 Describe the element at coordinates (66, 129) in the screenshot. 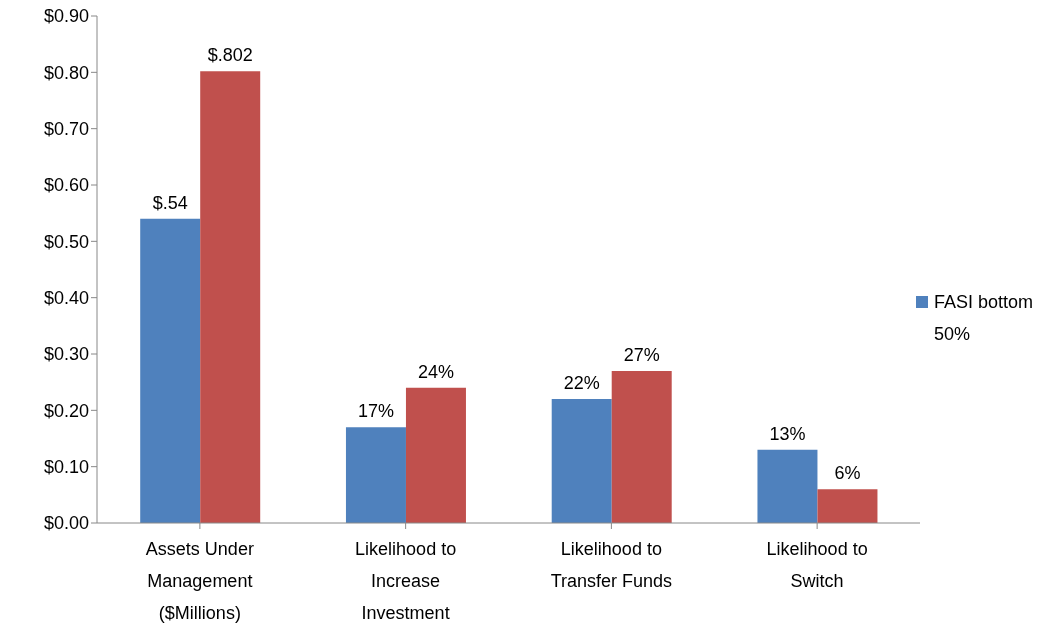

I see `y-tick-label: $0.70` at that location.